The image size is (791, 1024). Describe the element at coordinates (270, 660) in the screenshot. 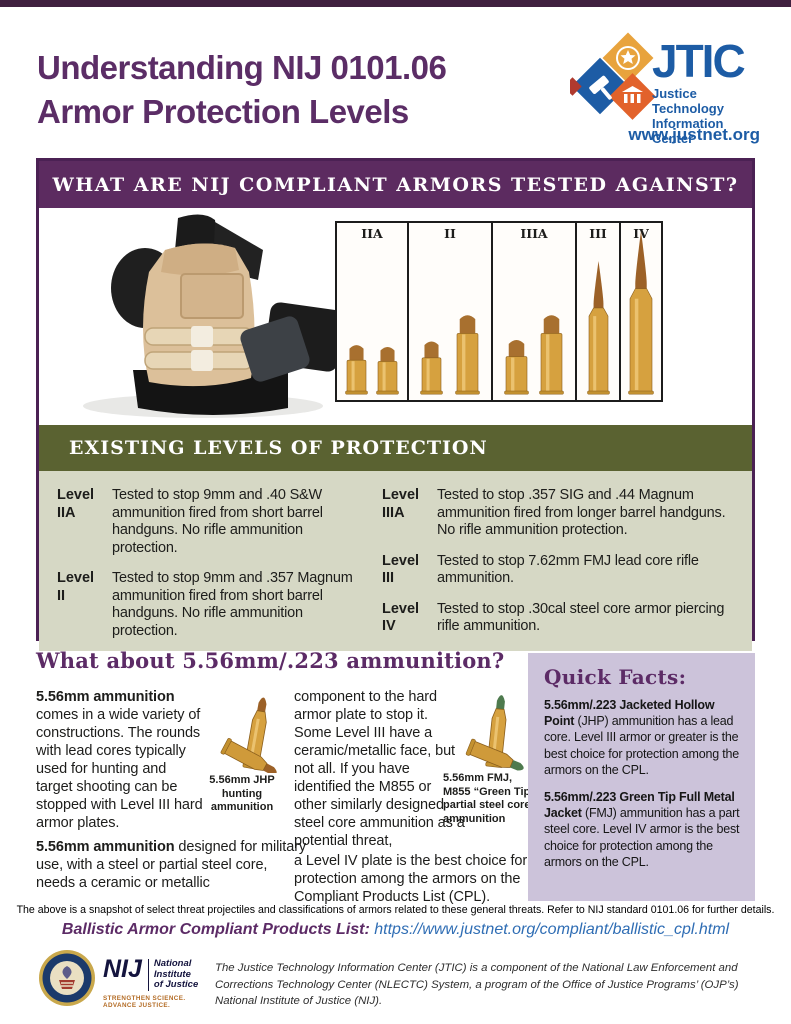

I see `section-heading-556: What about 5.56mm/.223 ammunition?` at that location.